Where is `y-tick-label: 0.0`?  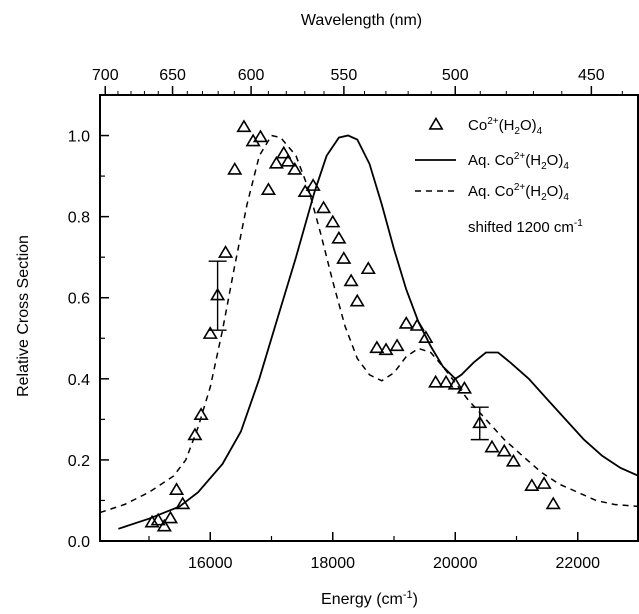
y-tick-label: 0.0 is located at coordinates (79, 542).